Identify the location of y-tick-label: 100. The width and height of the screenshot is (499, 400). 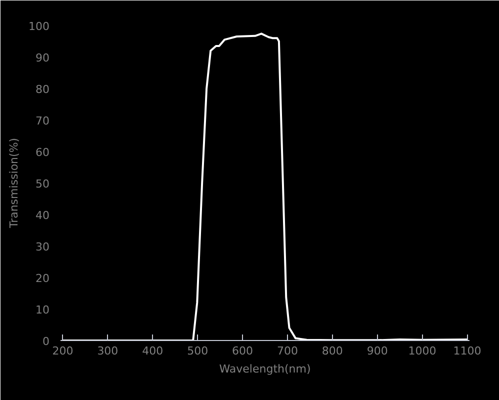
(39, 26).